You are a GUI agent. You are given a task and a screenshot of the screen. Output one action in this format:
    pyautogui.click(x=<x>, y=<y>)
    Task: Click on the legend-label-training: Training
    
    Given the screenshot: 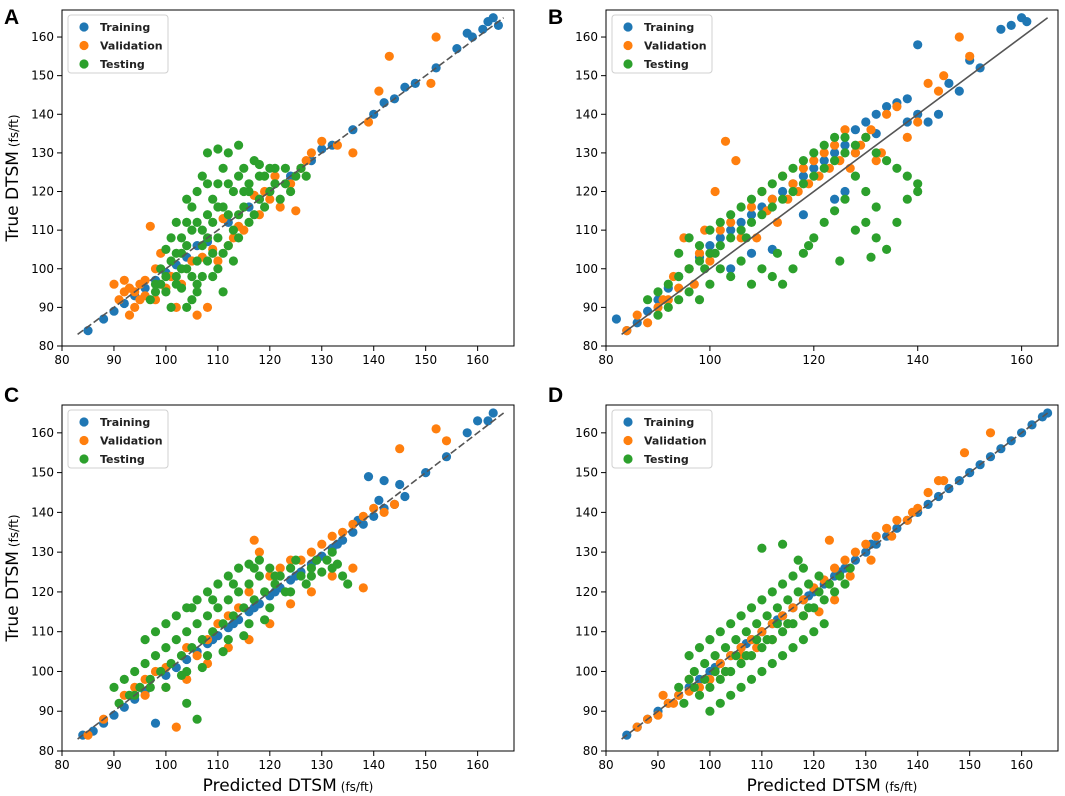 What is the action you would take?
    pyautogui.click(x=669, y=422)
    